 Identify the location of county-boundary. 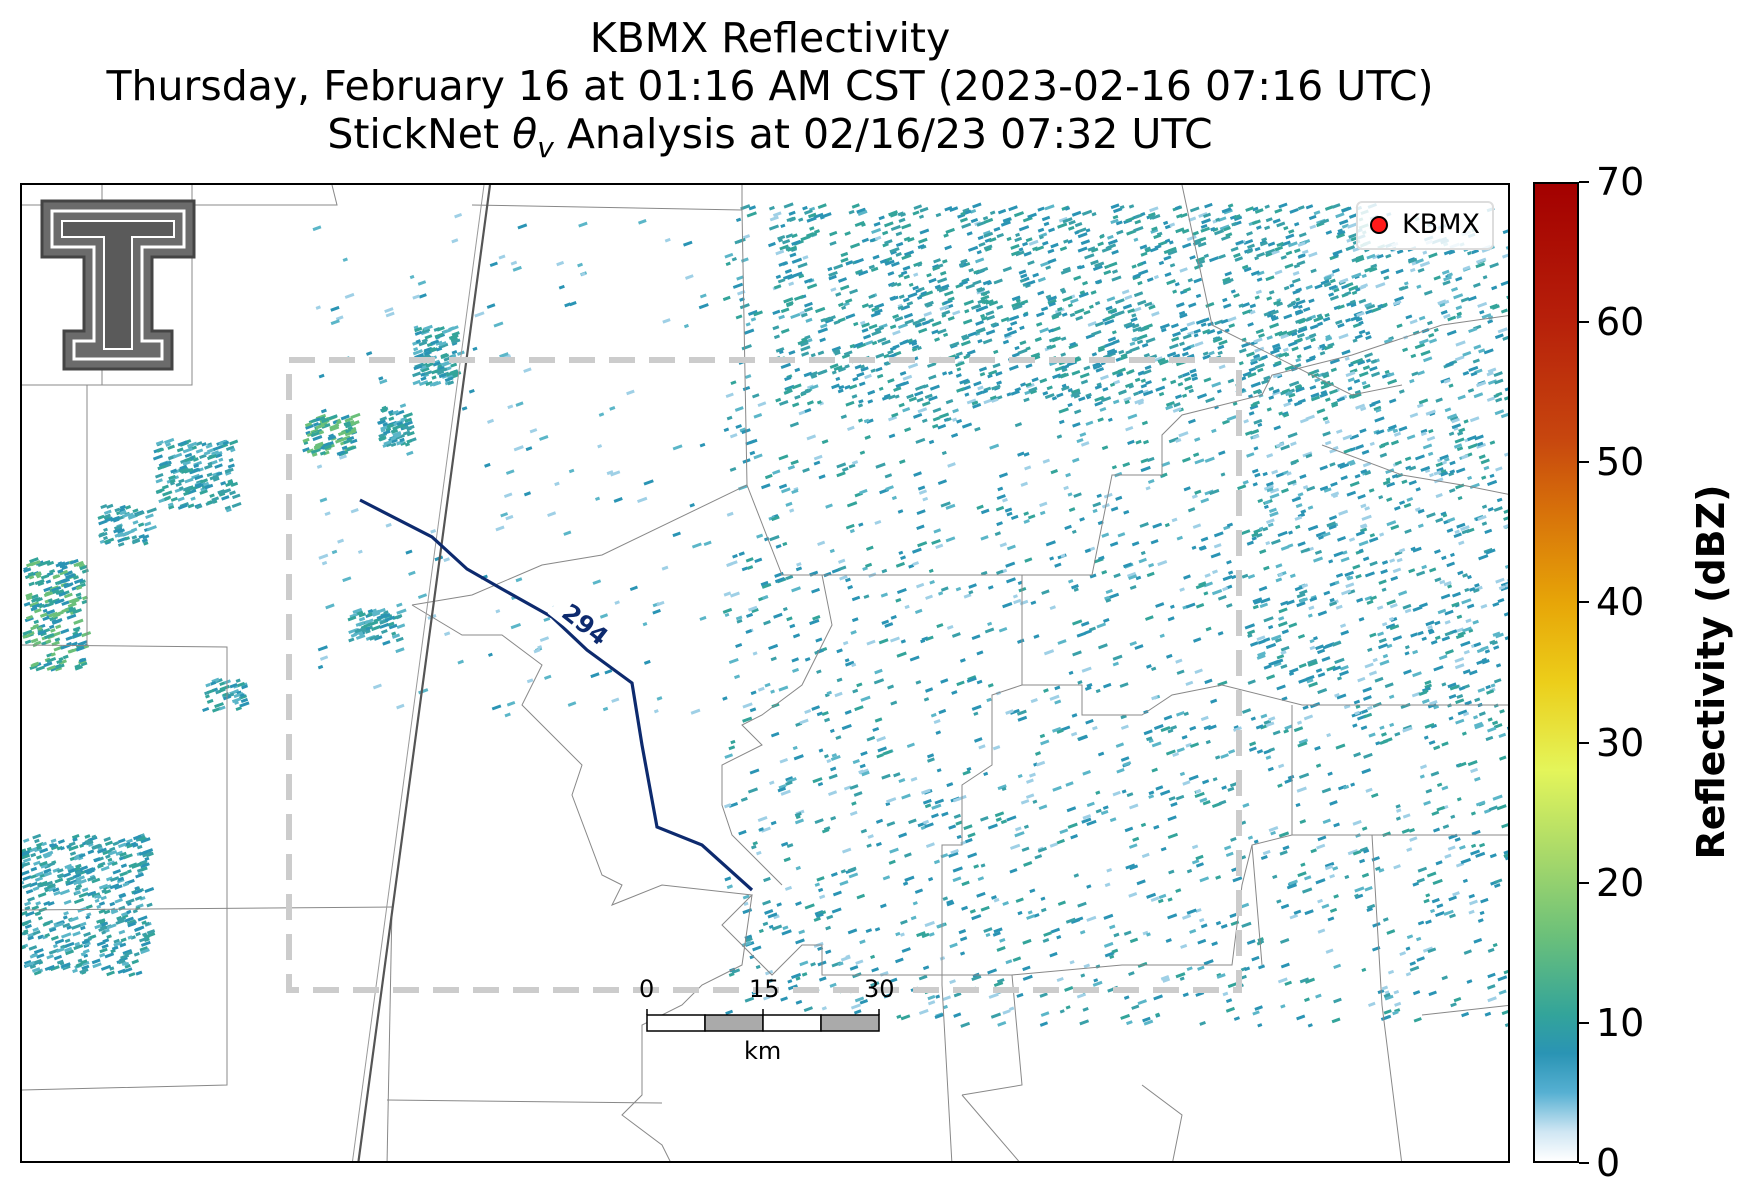
(777, 730).